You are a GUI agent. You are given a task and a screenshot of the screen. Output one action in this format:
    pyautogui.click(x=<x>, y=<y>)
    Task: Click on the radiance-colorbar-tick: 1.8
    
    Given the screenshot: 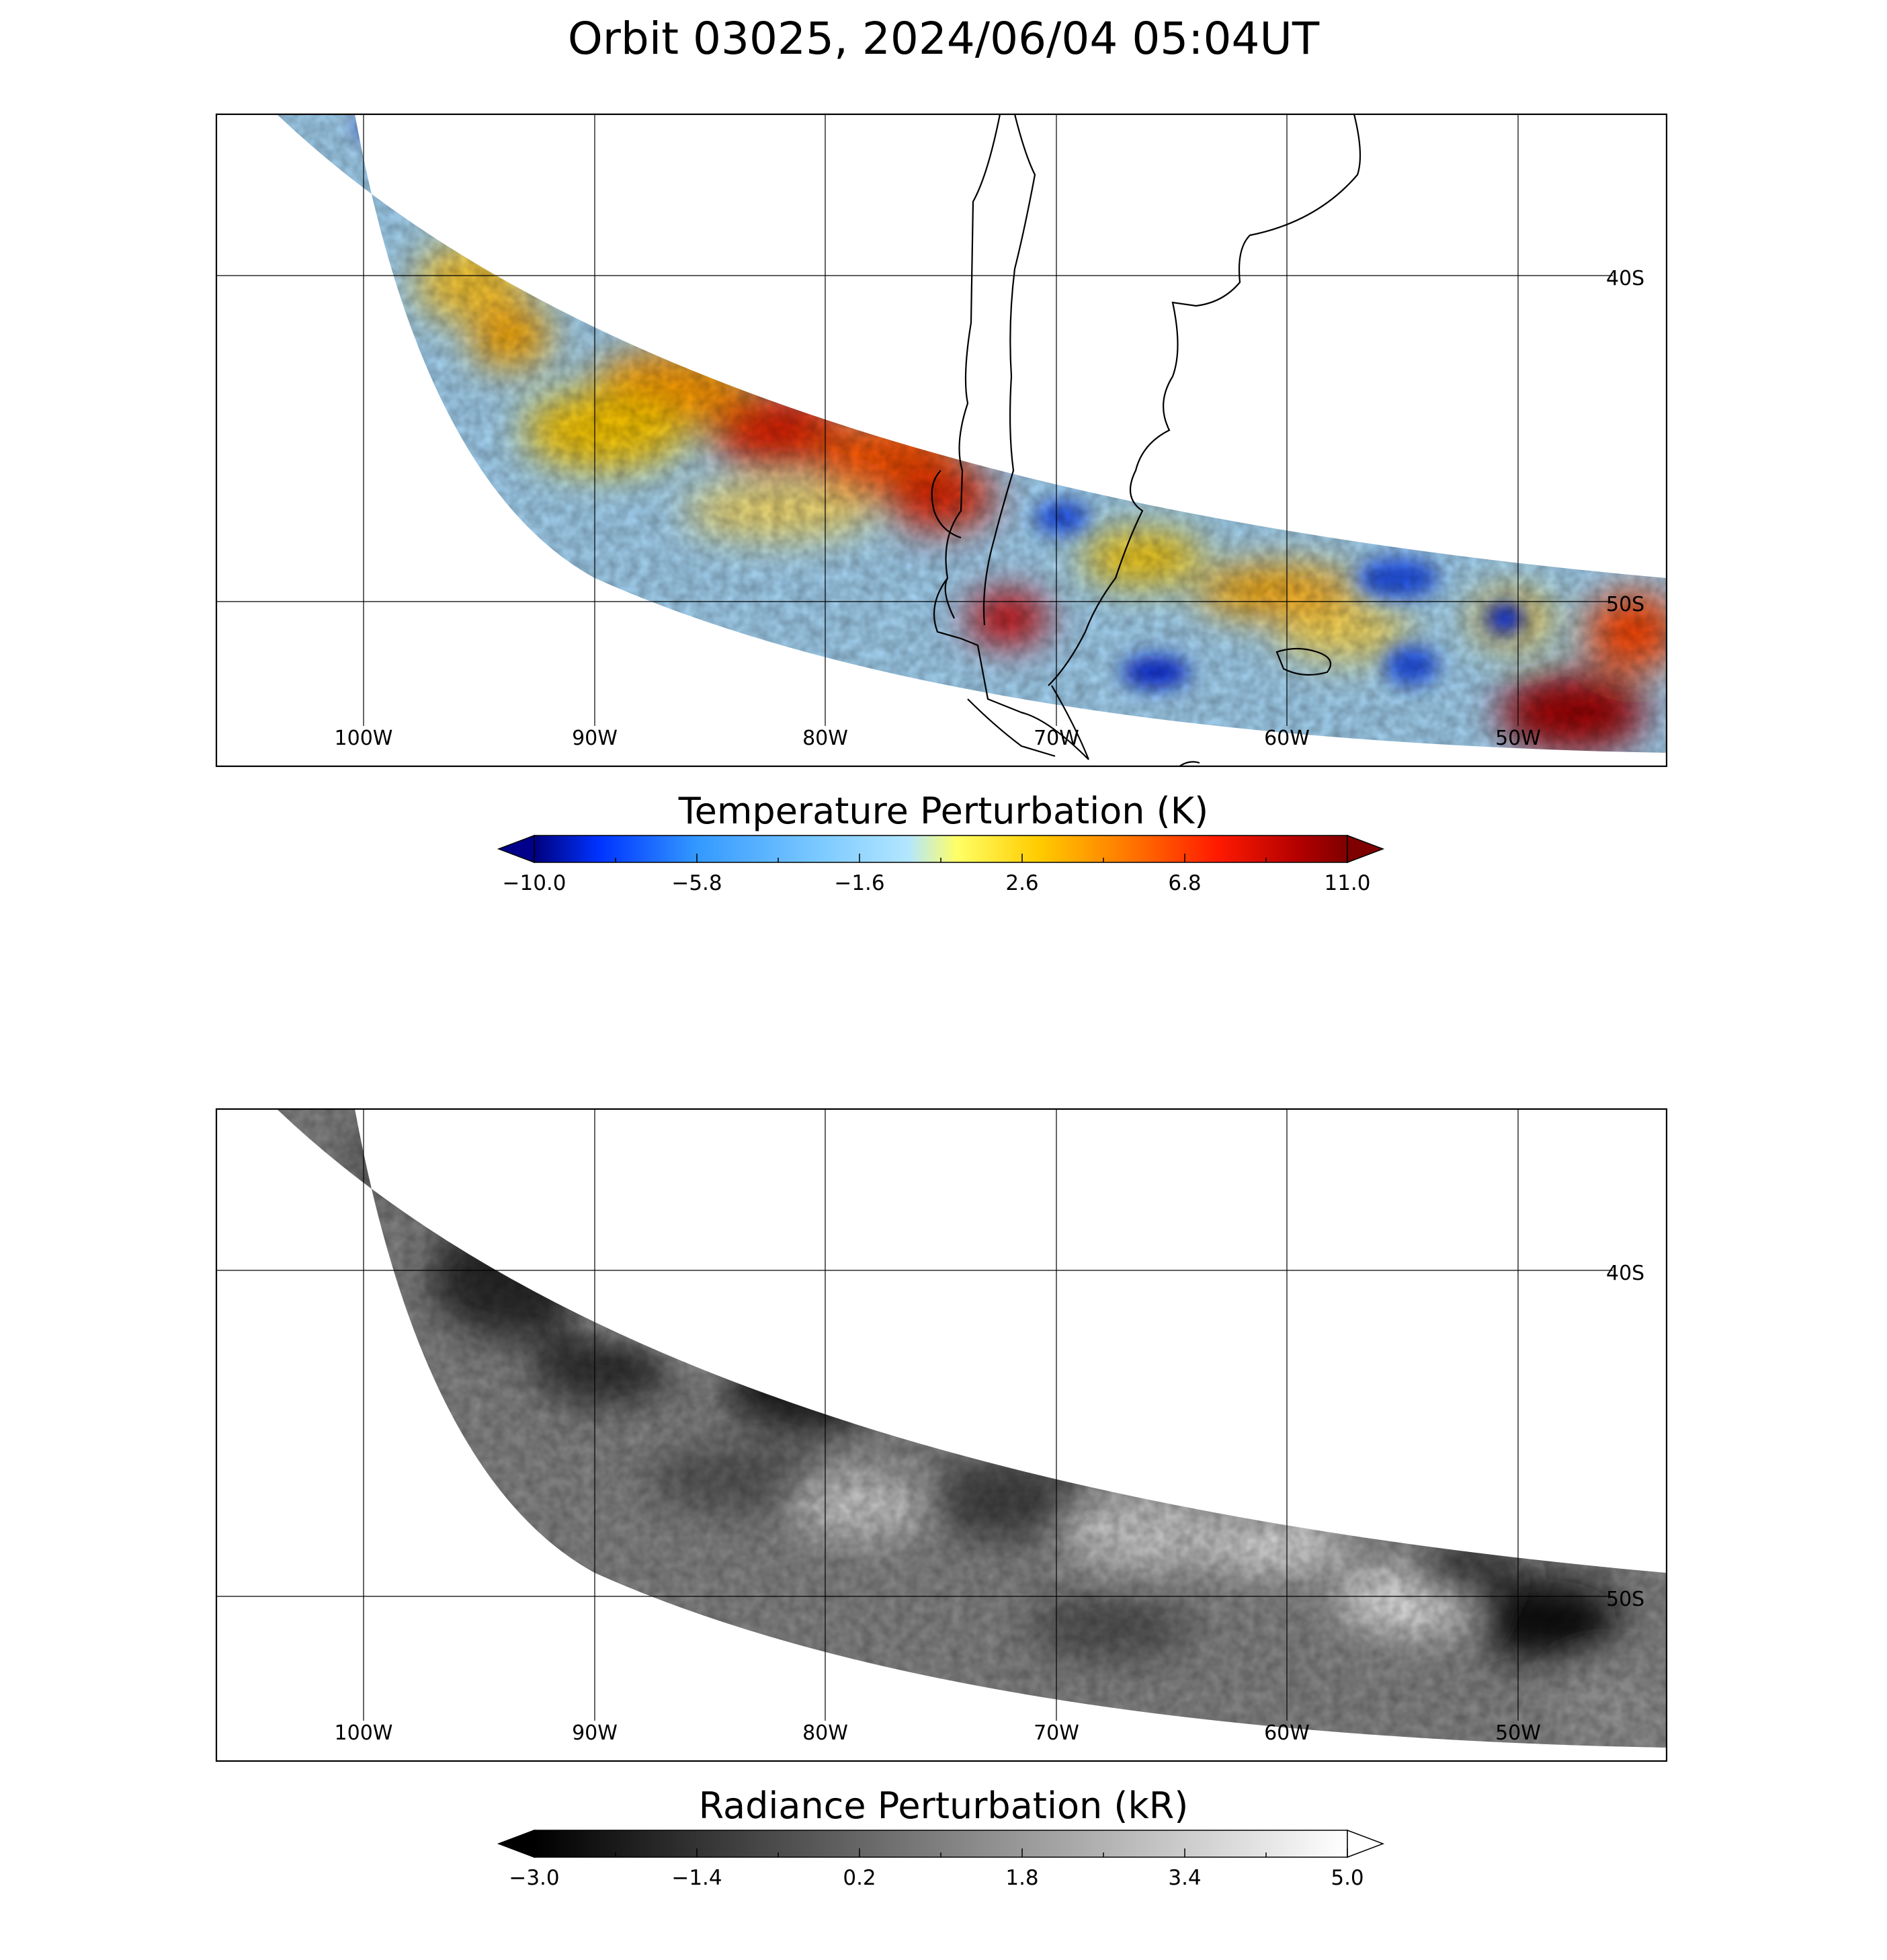 What is the action you would take?
    pyautogui.click(x=1022, y=1878)
    